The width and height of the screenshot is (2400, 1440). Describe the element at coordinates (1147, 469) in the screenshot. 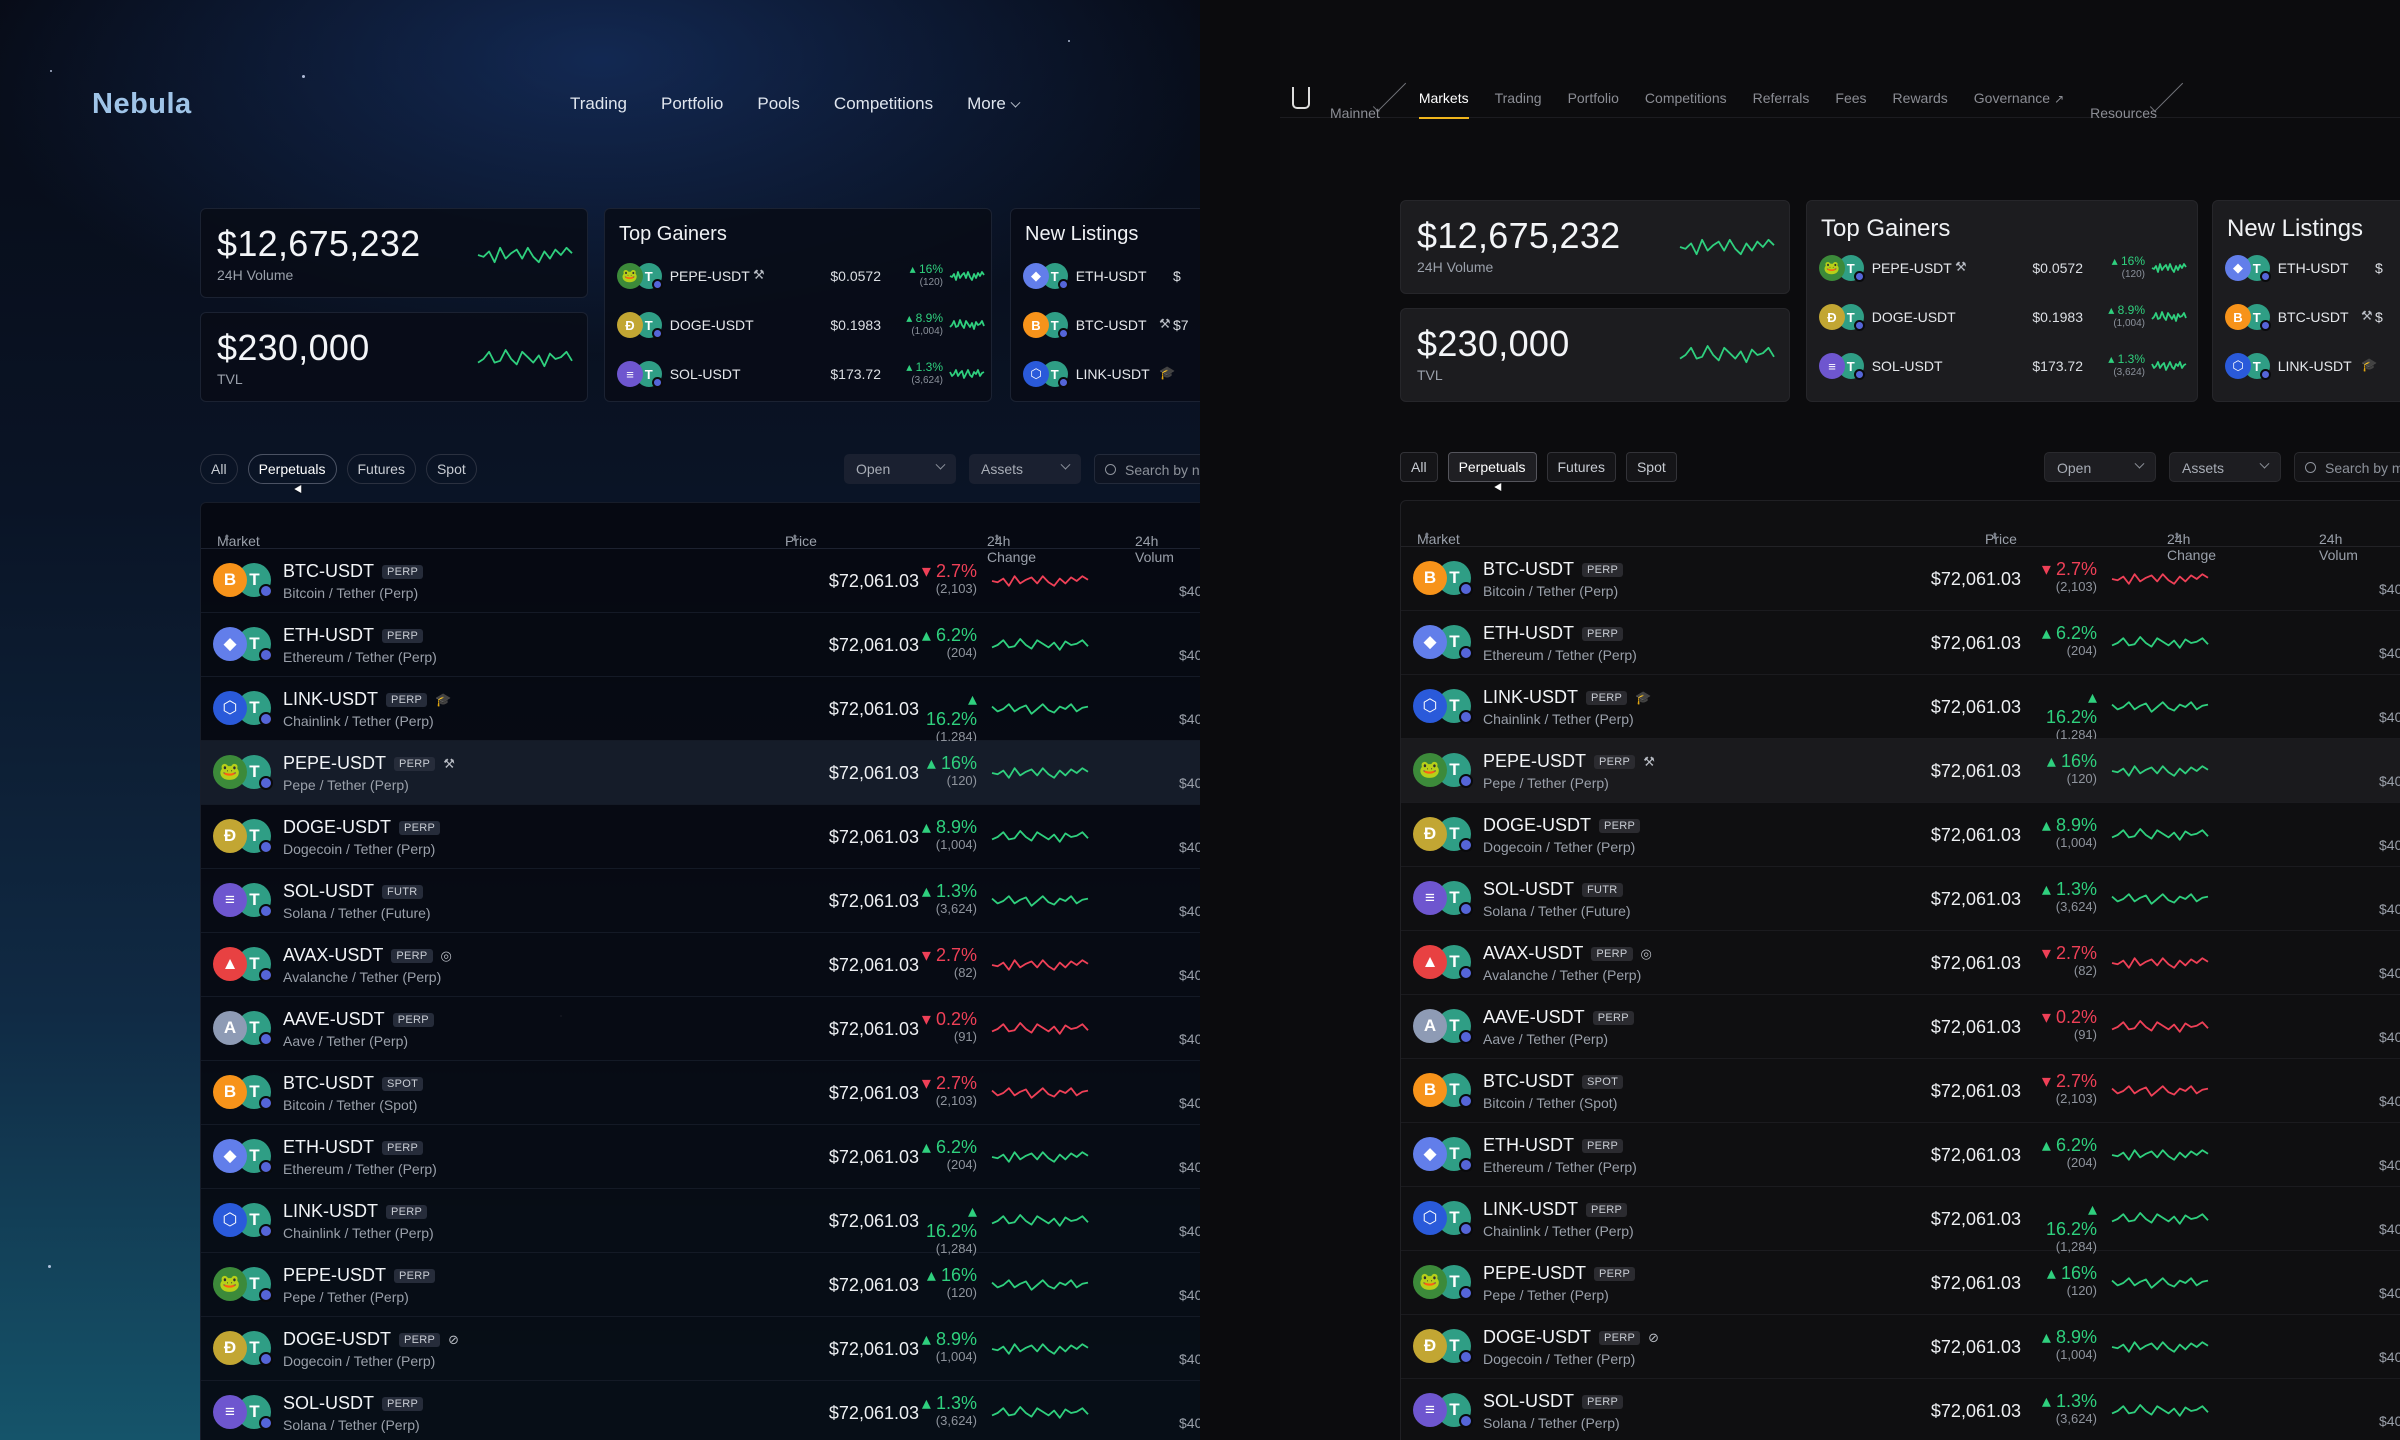

I see `search-input: Search by n` at that location.